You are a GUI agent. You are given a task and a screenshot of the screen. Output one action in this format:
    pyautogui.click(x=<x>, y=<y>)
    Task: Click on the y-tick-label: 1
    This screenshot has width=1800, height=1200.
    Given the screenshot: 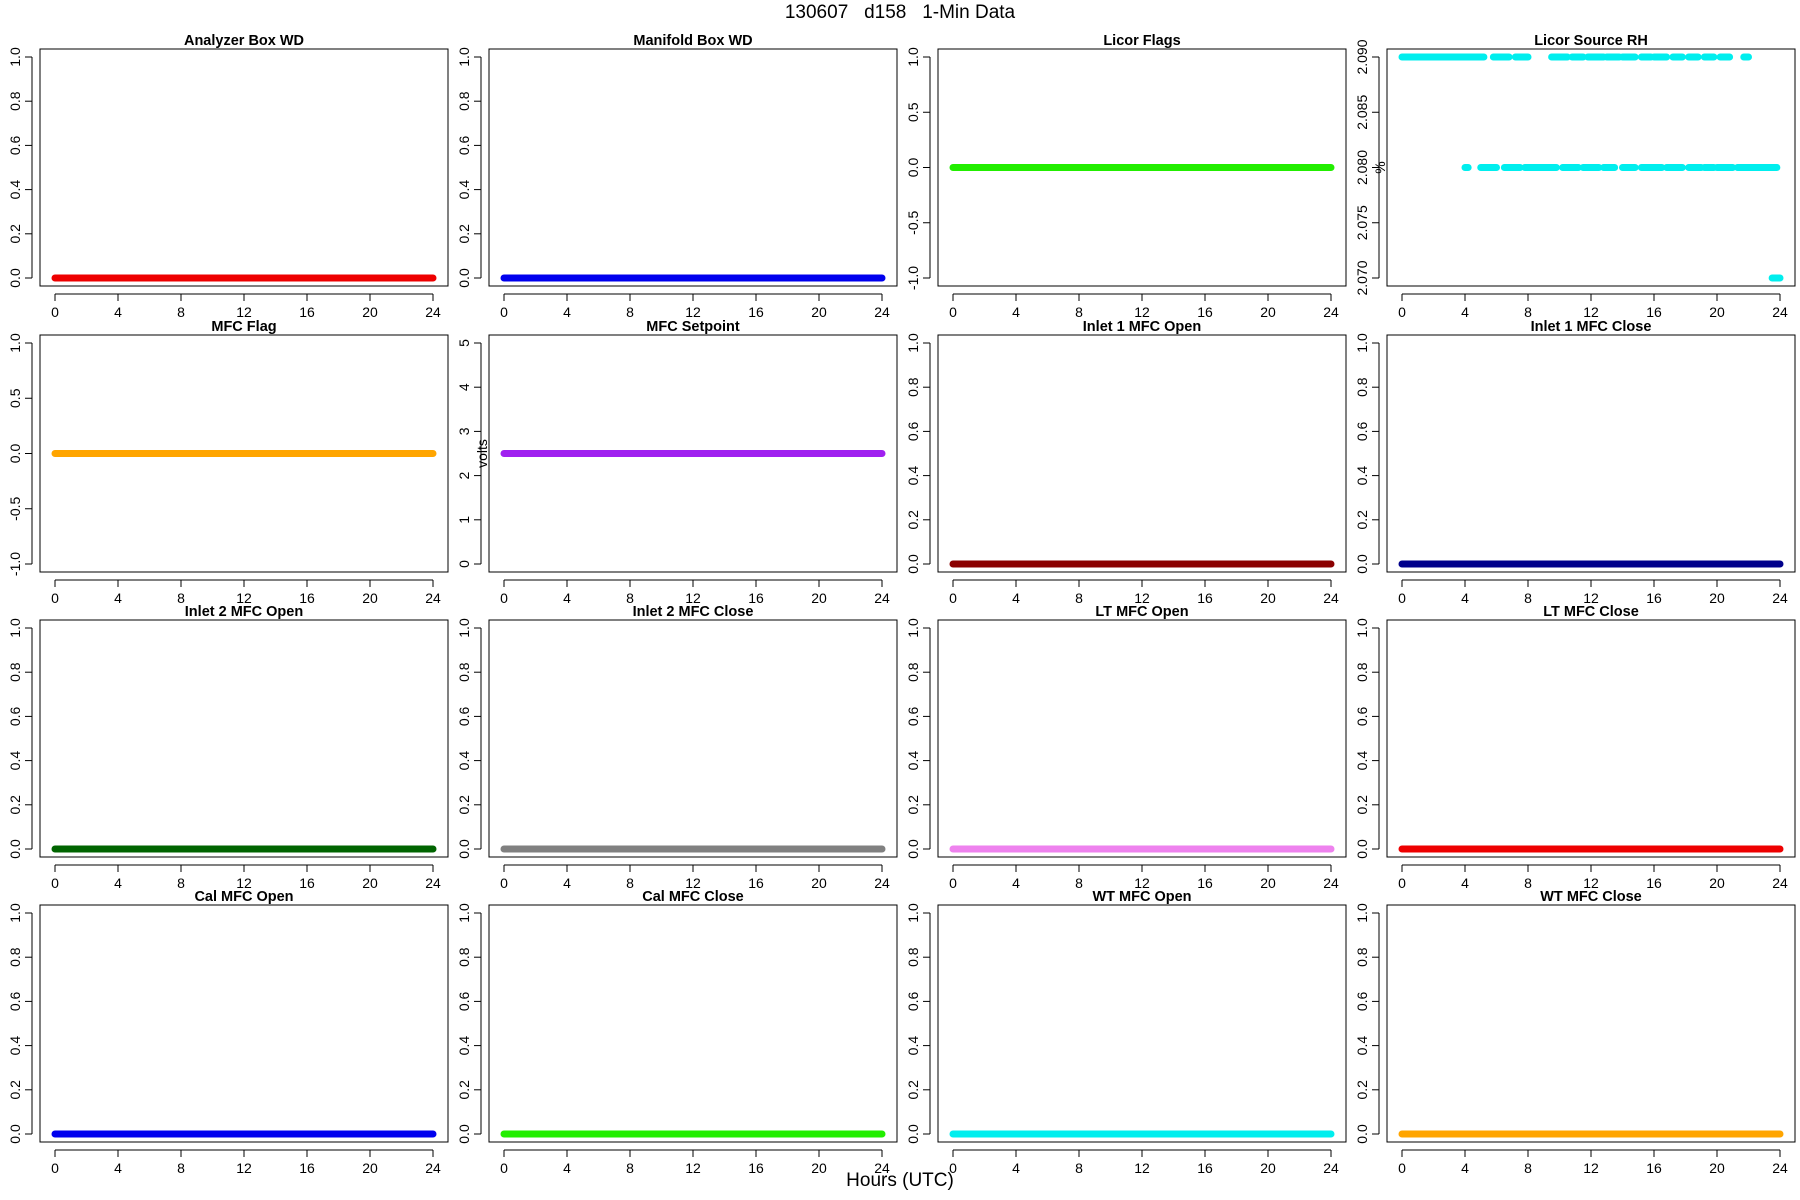 What is the action you would take?
    pyautogui.click(x=464, y=520)
    